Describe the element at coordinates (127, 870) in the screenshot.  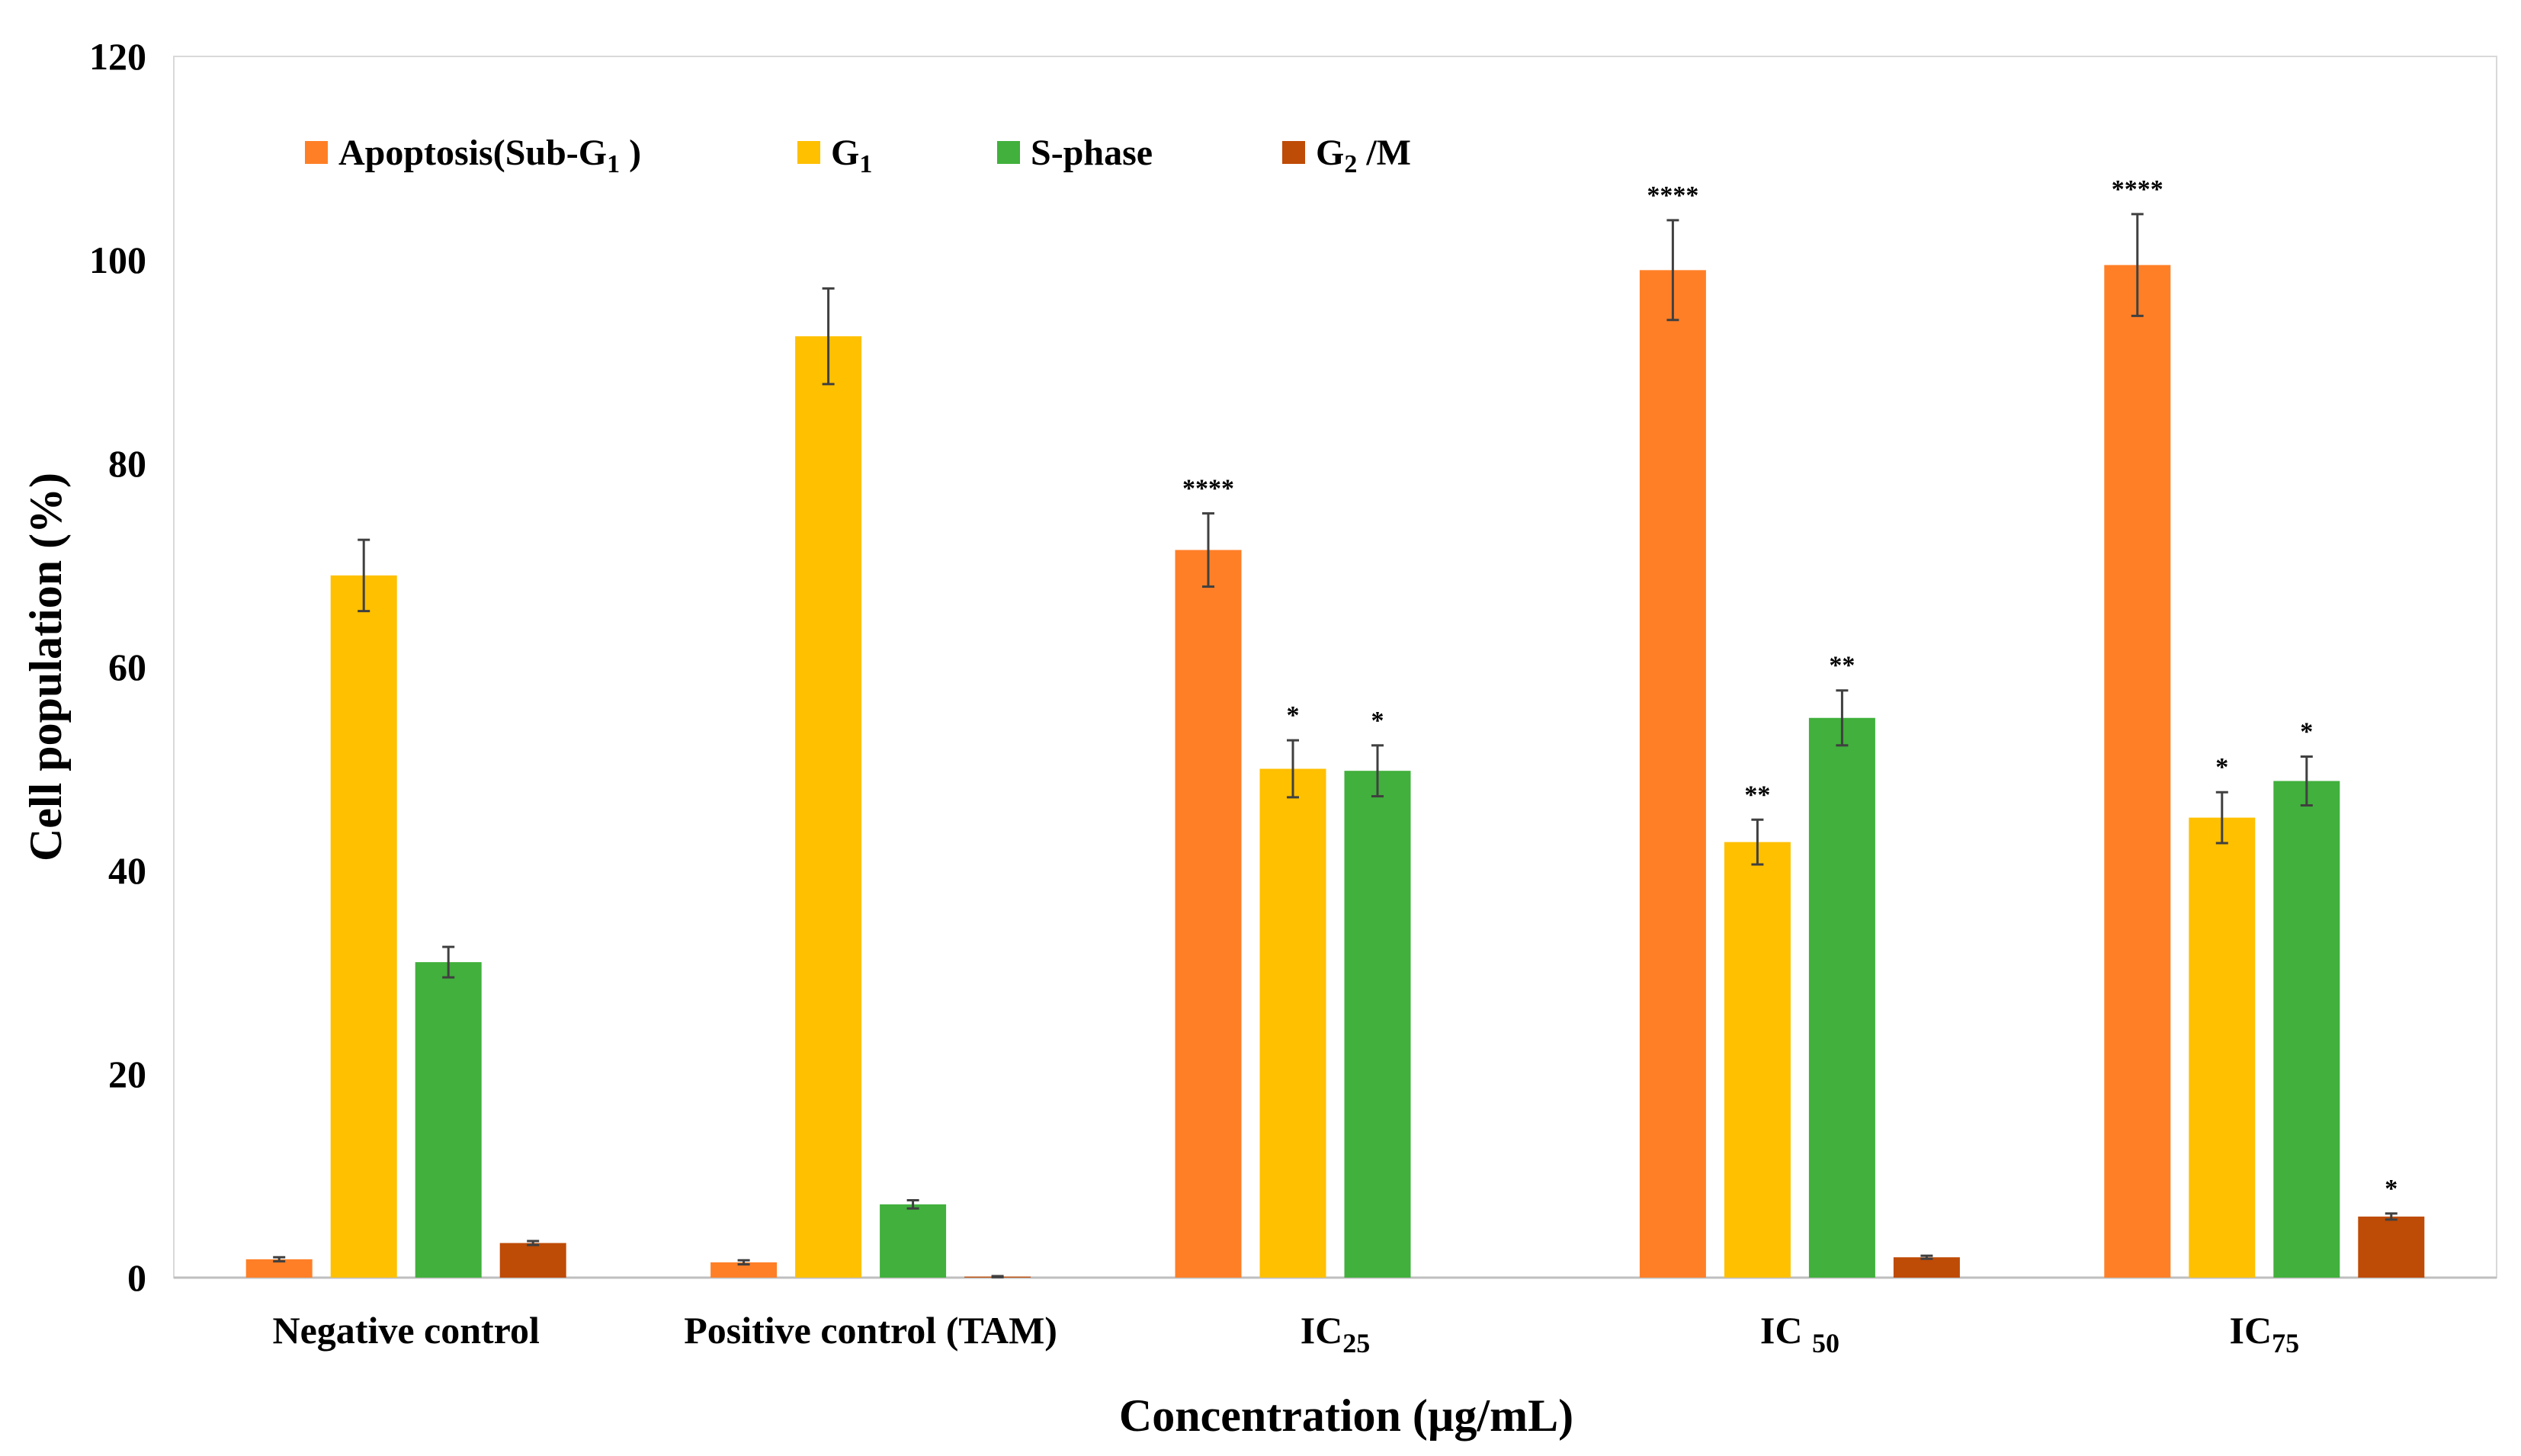
I see `y-tick-label: 40` at that location.